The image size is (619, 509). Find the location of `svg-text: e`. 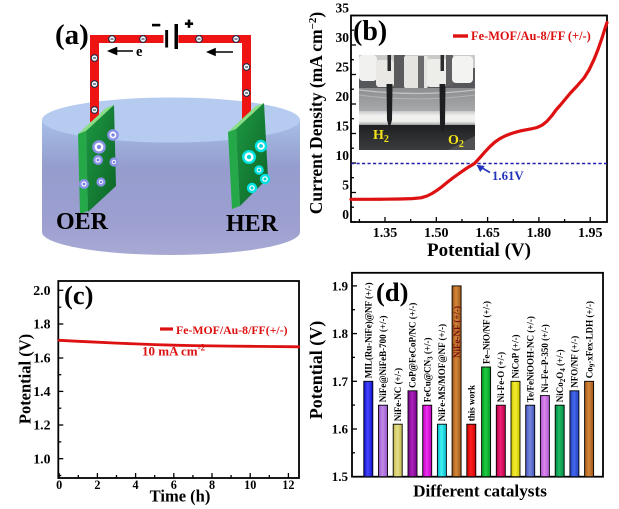

svg-text: e is located at coordinates (139, 52).